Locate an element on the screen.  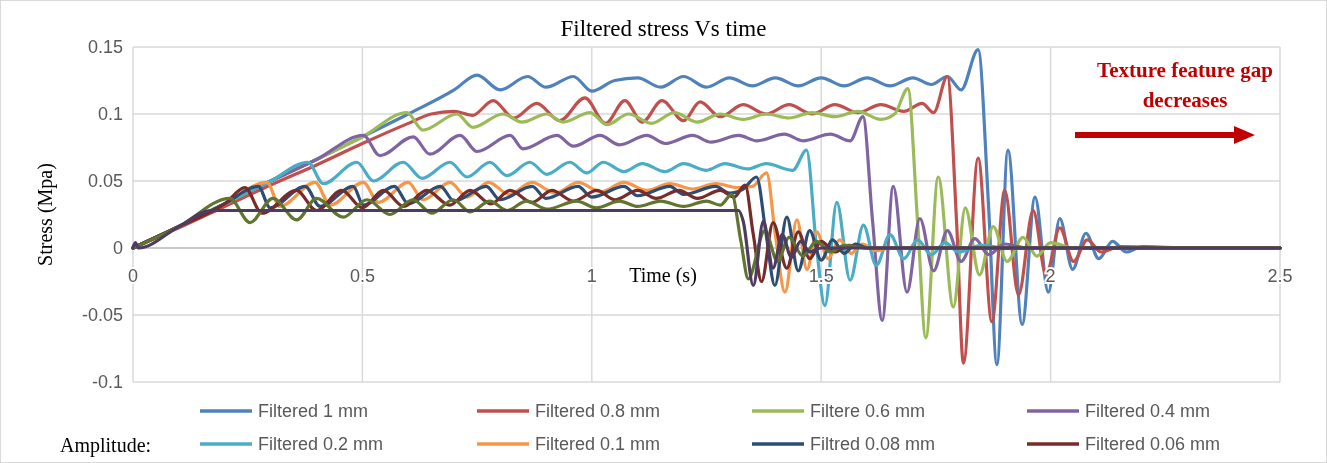
annotation: Texture feature gap decreases is located at coordinates (1185, 85).